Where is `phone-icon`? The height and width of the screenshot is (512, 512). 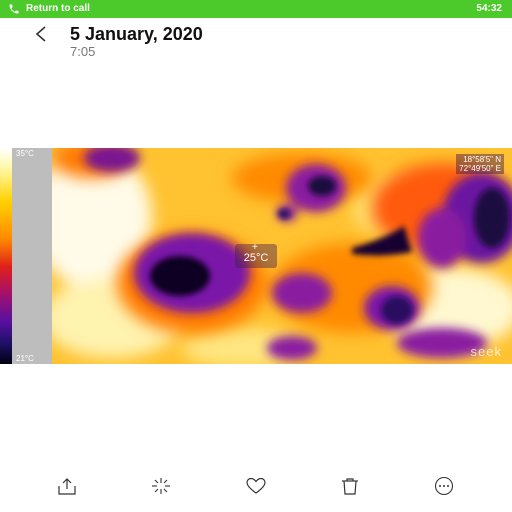 phone-icon is located at coordinates (14, 9).